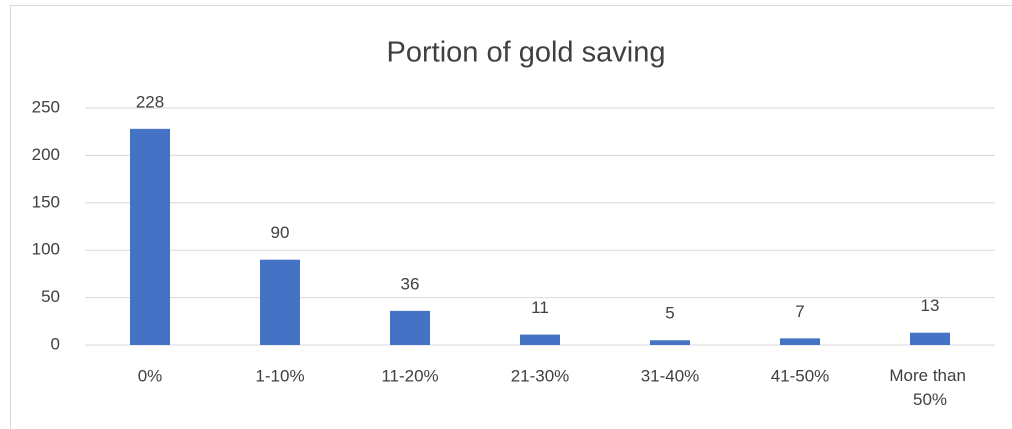 The width and height of the screenshot is (1012, 429). Describe the element at coordinates (279, 375) in the screenshot. I see `x-tick-label: 1-10%` at that location.